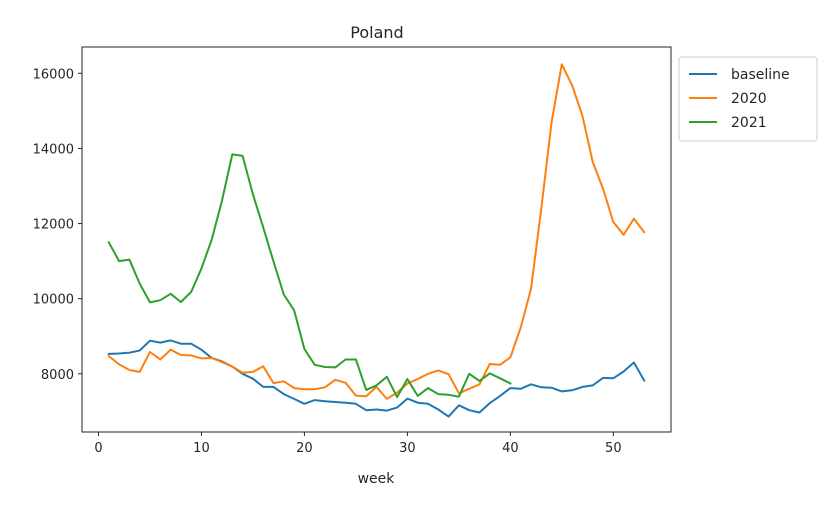  What do you see at coordinates (304, 448) in the screenshot?
I see `x-tick-label: 20` at bounding box center [304, 448].